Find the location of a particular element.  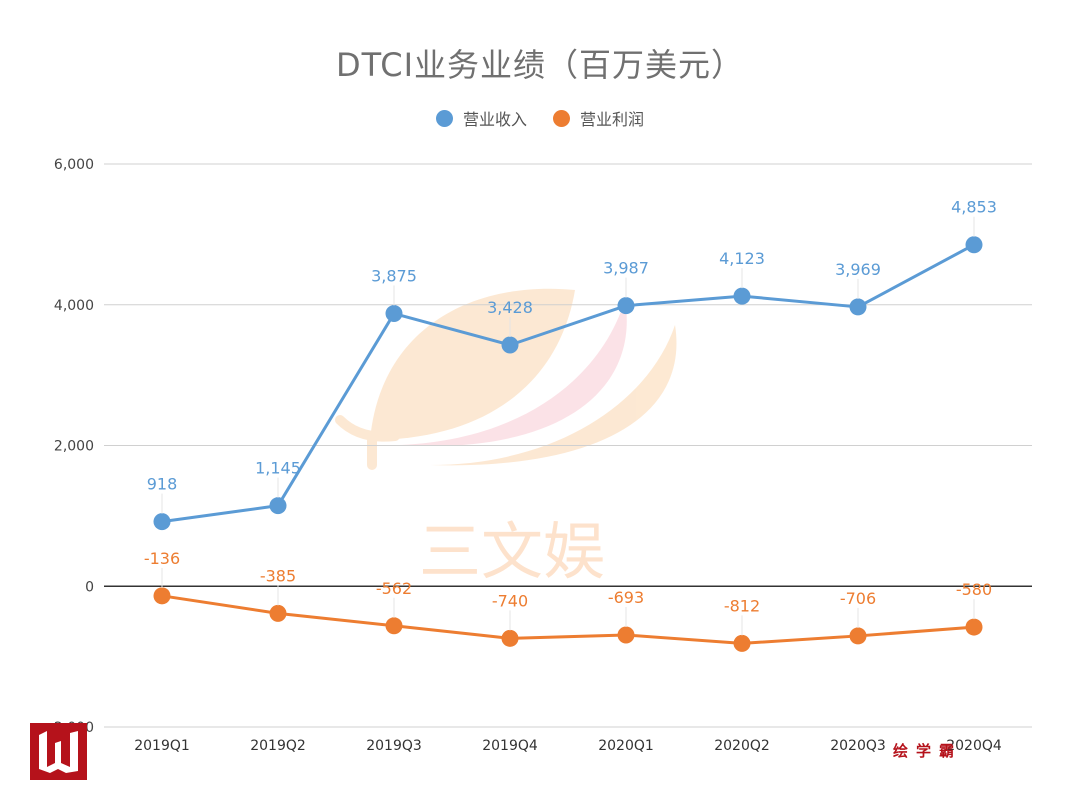

data-label: 3,428 is located at coordinates (510, 307).